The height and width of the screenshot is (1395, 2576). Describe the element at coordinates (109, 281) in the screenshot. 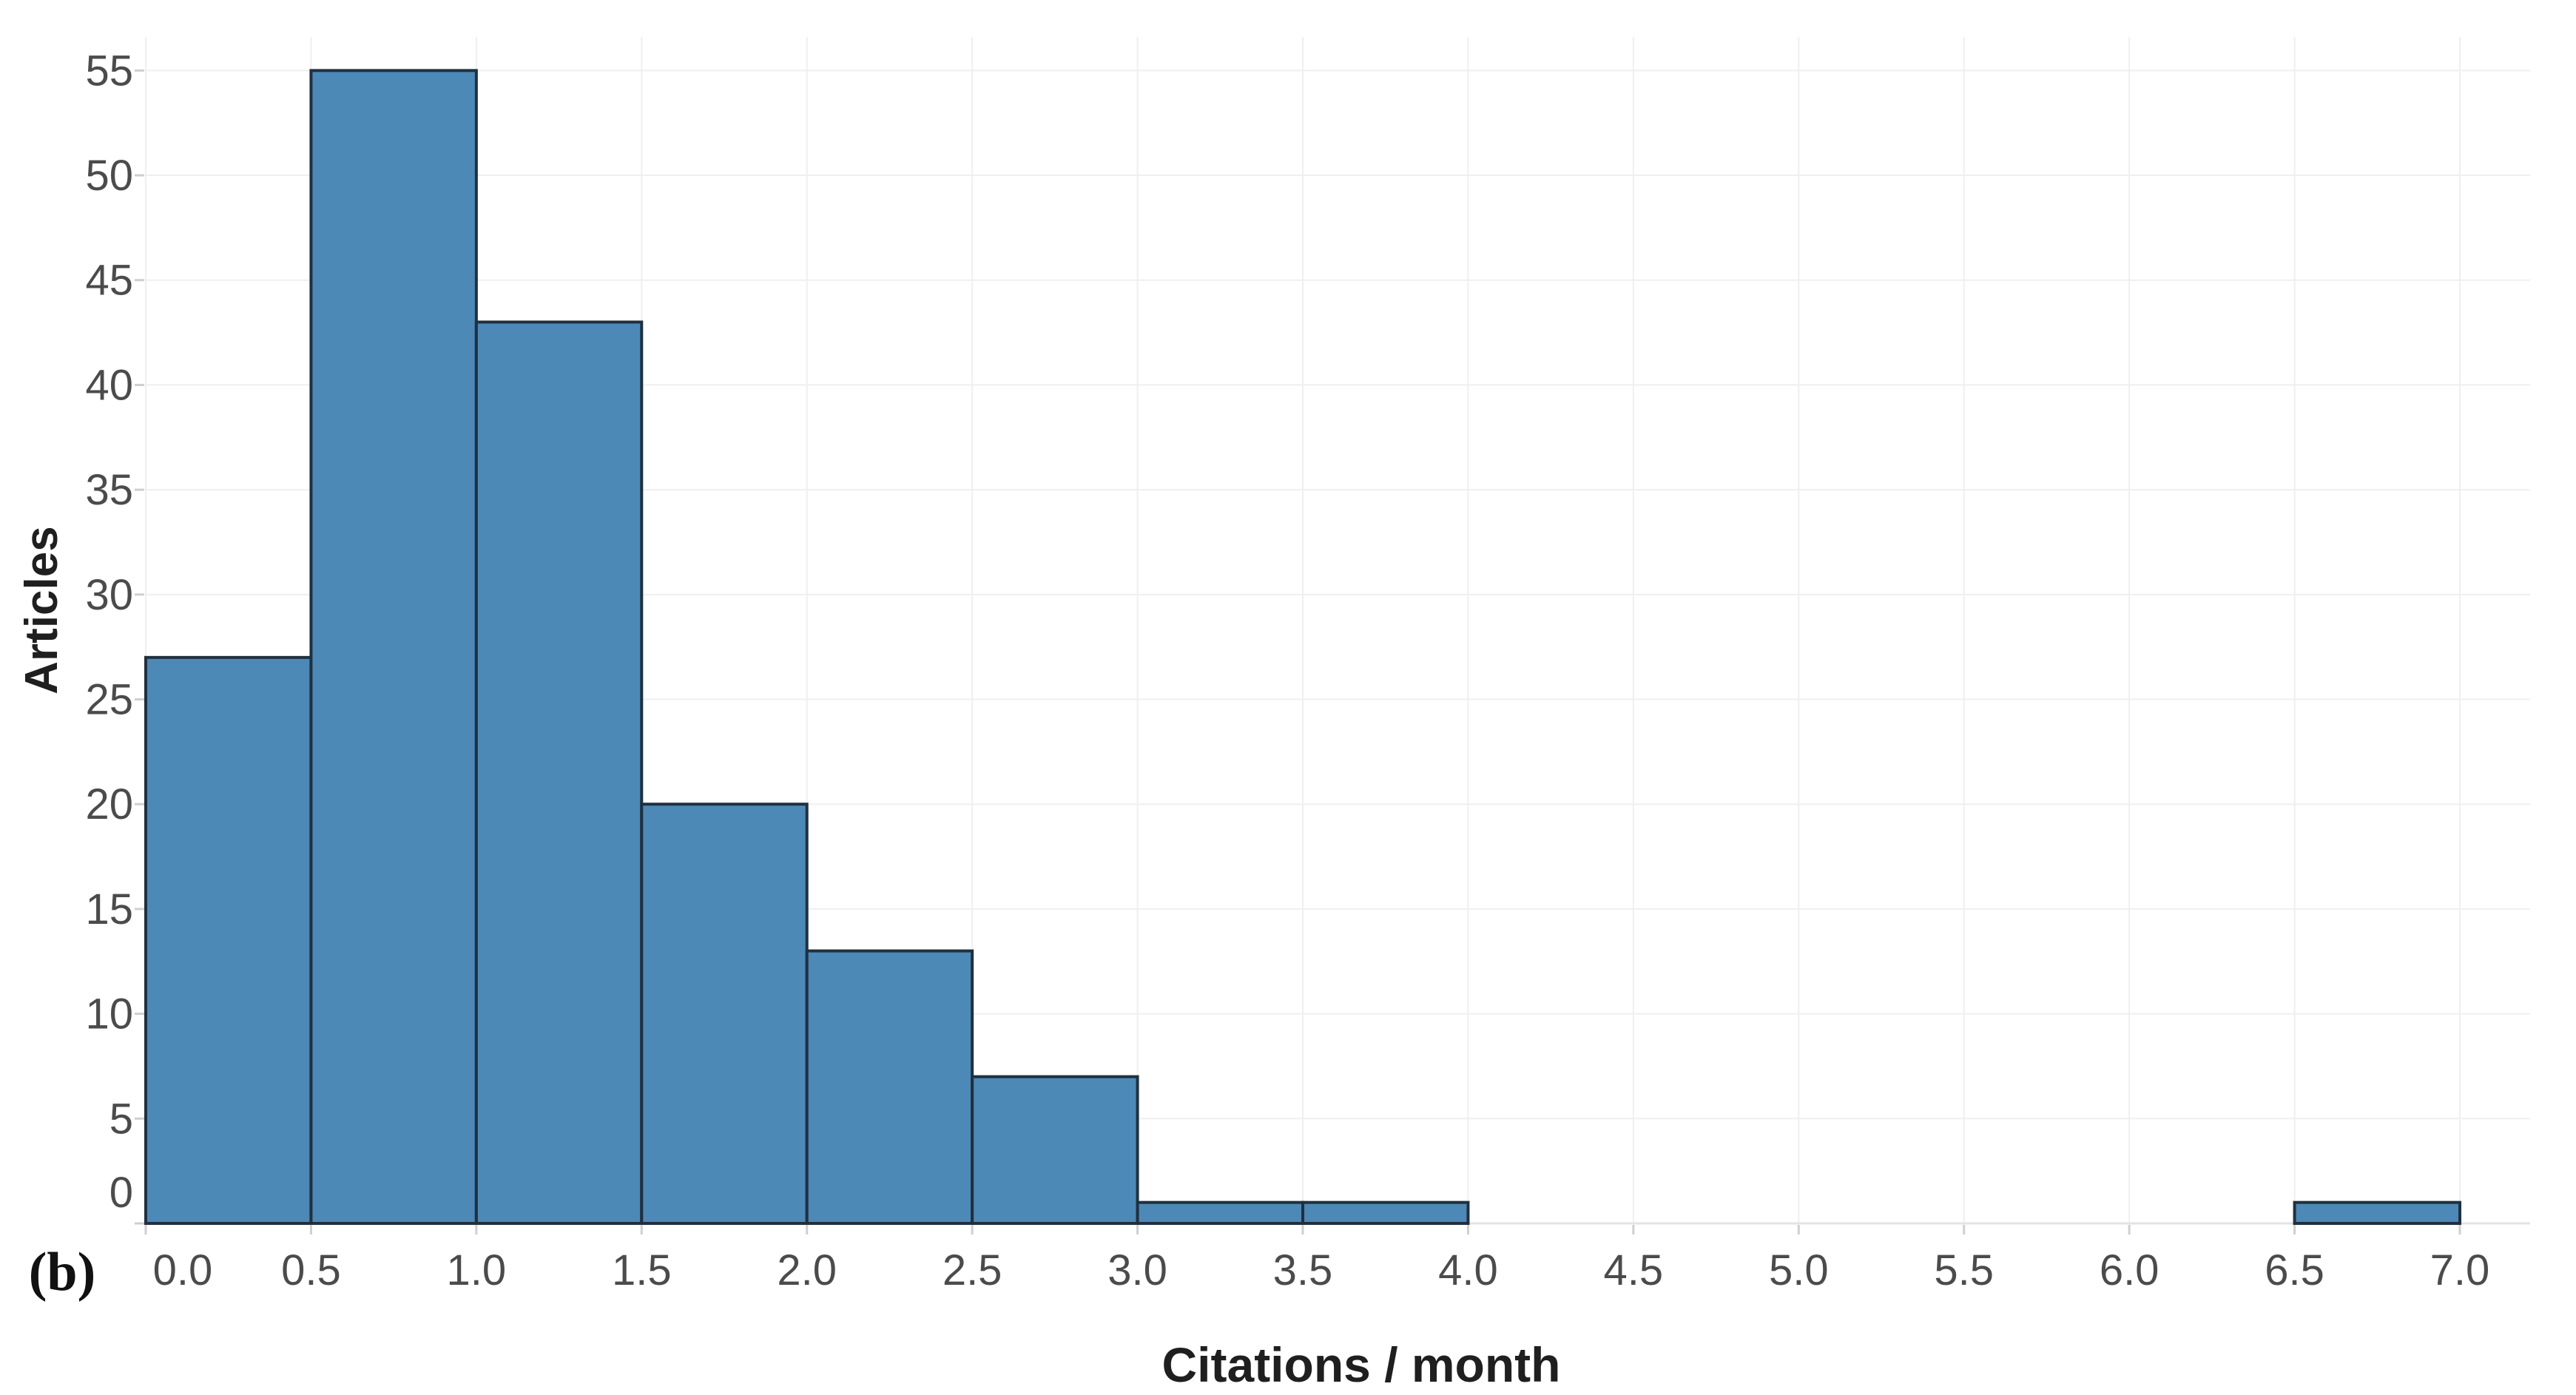

I see `y-tick-label: 45` at that location.